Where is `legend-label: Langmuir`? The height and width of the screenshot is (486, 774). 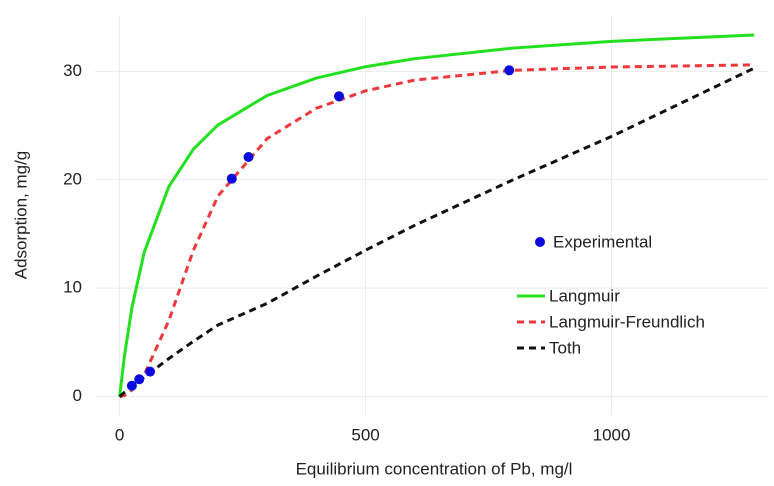
legend-label: Langmuir is located at coordinates (584, 295).